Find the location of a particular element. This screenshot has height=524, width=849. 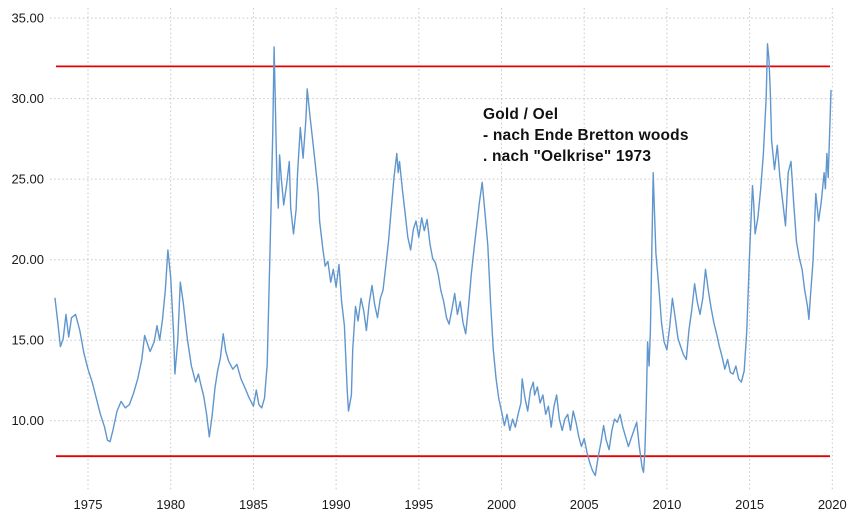

y-tick-label: 35.00 is located at coordinates (27, 18).